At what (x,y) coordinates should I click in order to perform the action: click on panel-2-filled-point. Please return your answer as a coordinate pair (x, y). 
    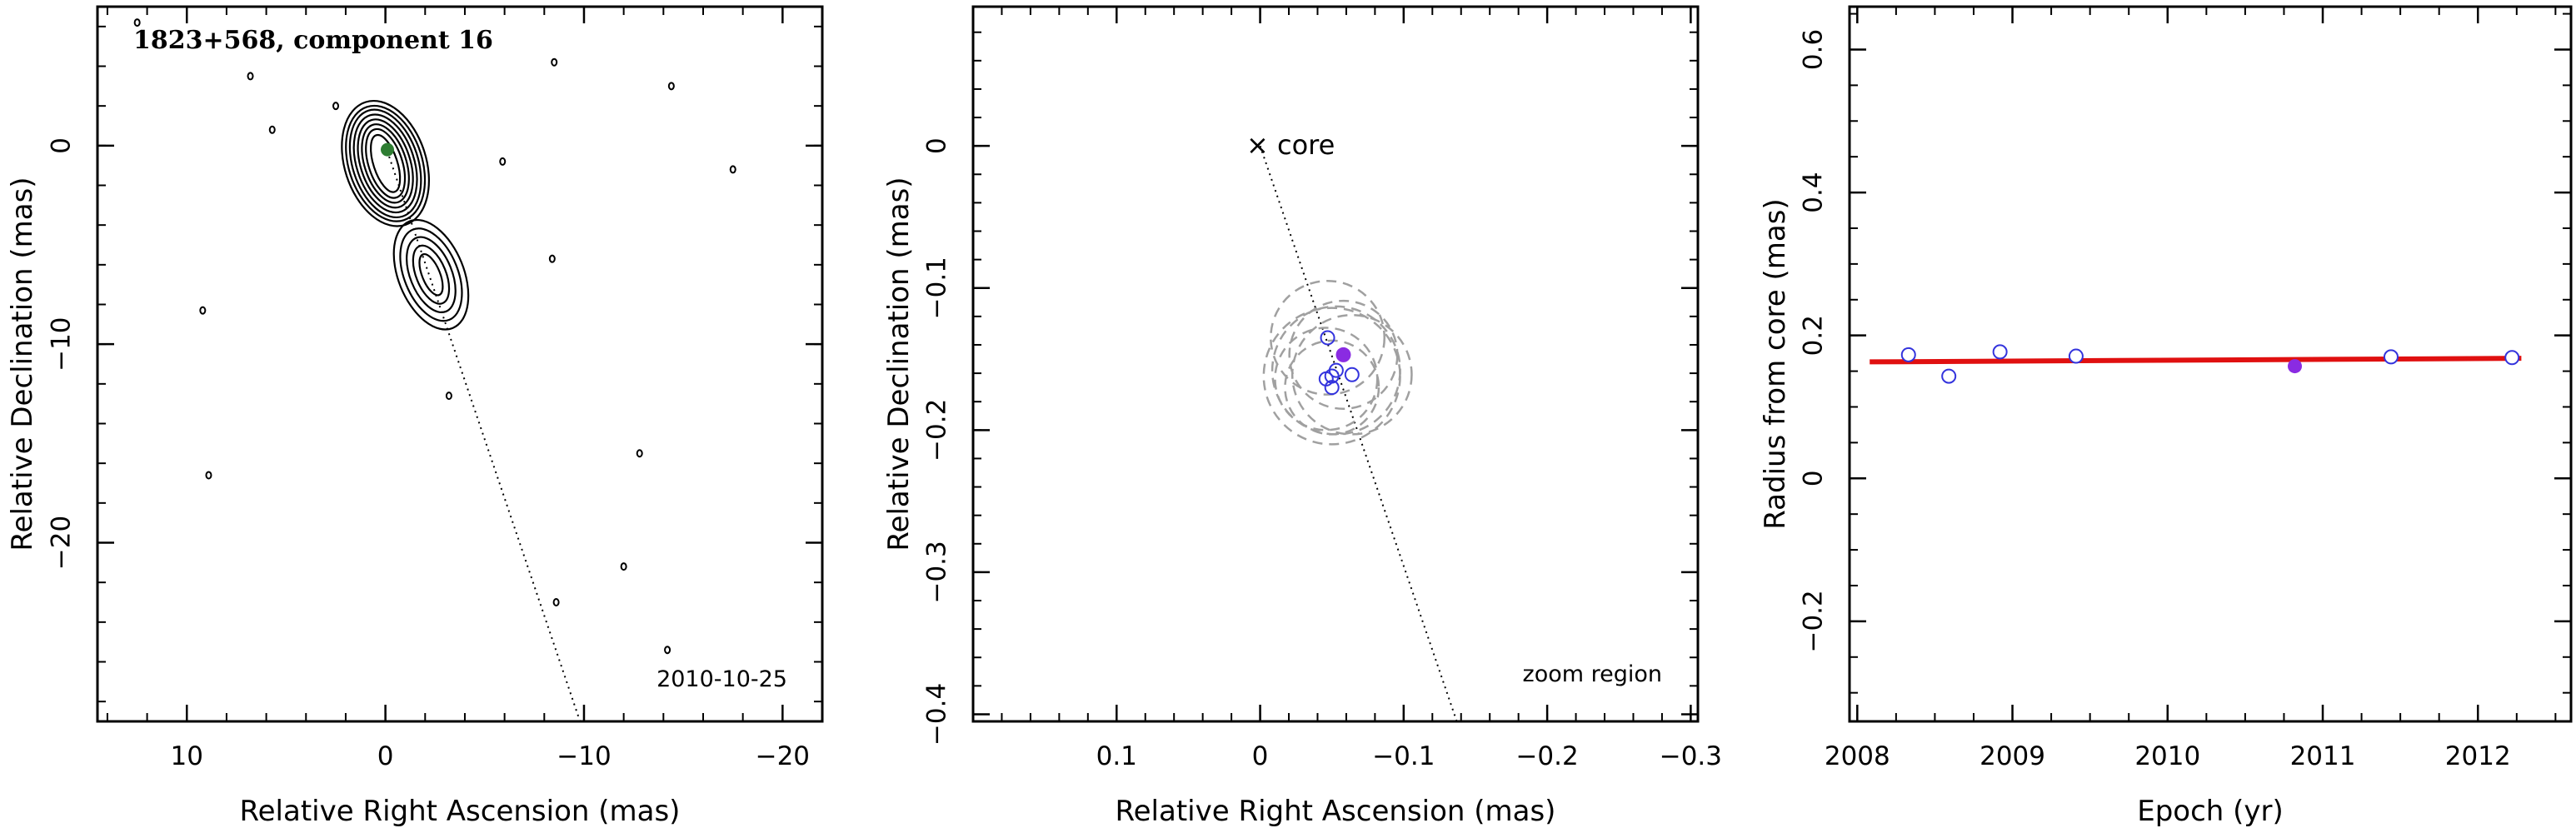
    Looking at the image, I should click on (1343, 354).